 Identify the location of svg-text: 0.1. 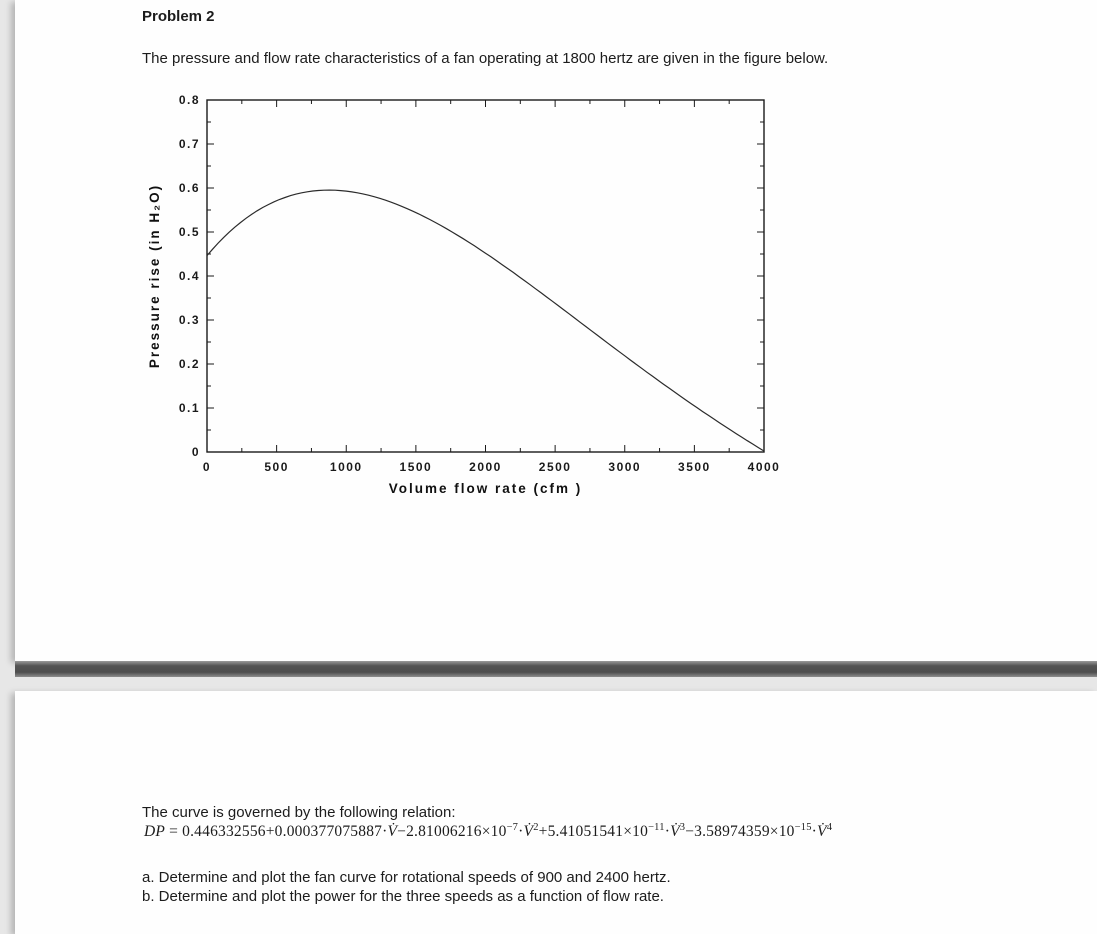
(189, 408).